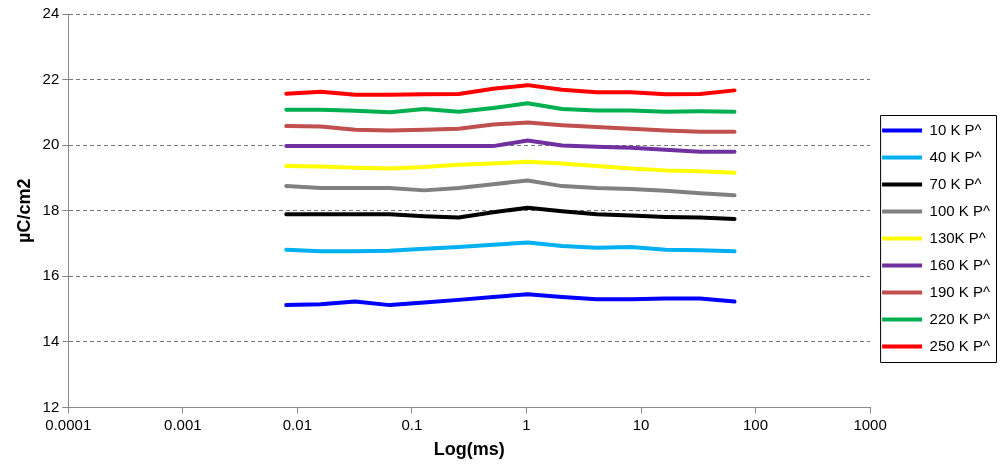  What do you see at coordinates (526, 424) in the screenshot?
I see `x-tick-label: 1` at bounding box center [526, 424].